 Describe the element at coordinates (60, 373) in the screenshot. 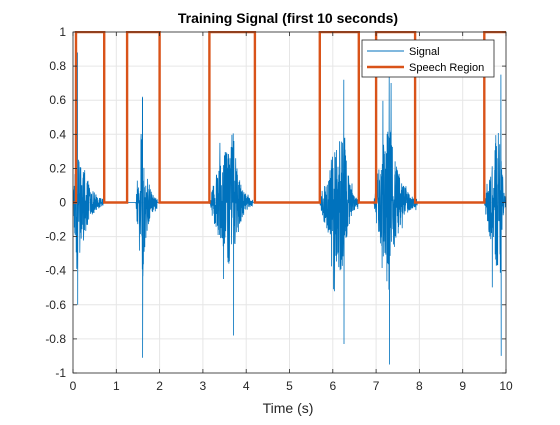

I see `y-tick-label: -1` at that location.